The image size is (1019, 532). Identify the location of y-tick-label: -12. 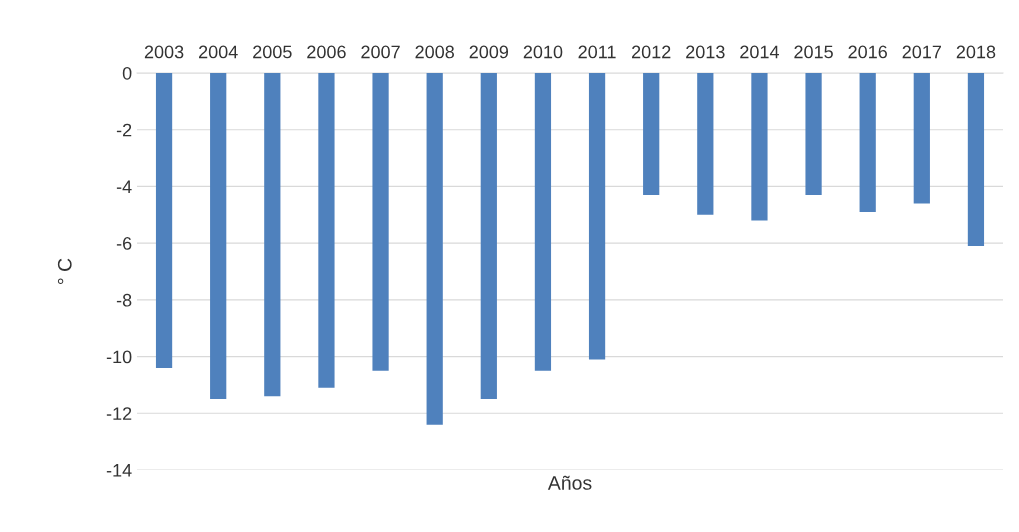
(119, 413).